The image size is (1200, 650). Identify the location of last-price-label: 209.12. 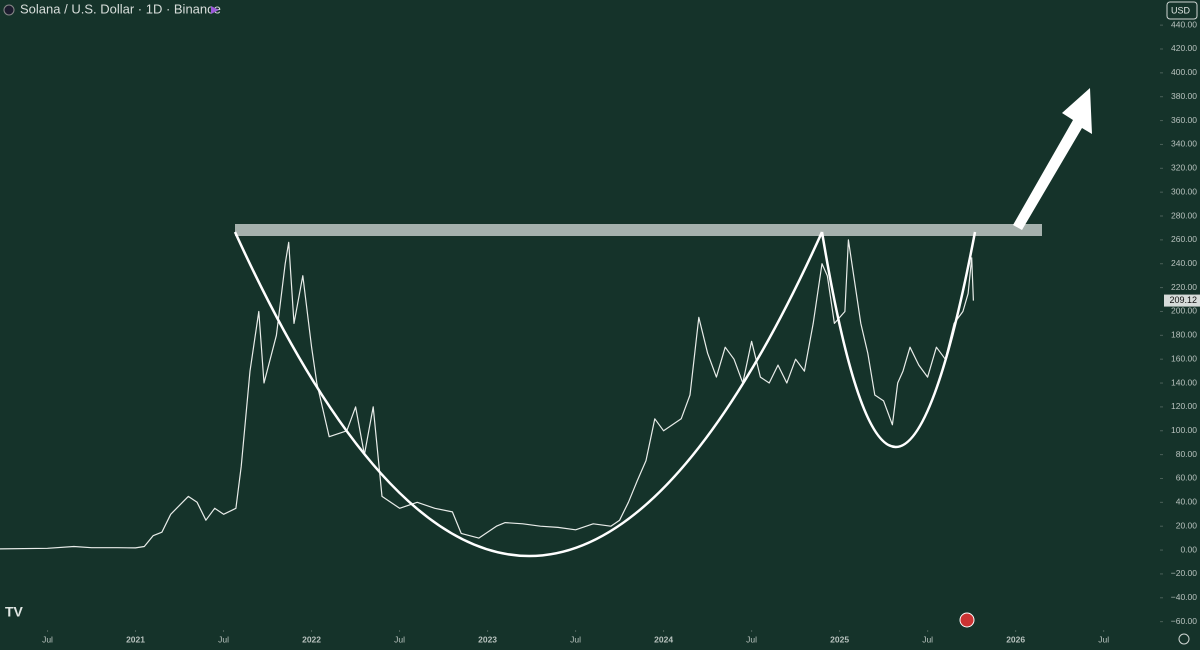
(1183, 300).